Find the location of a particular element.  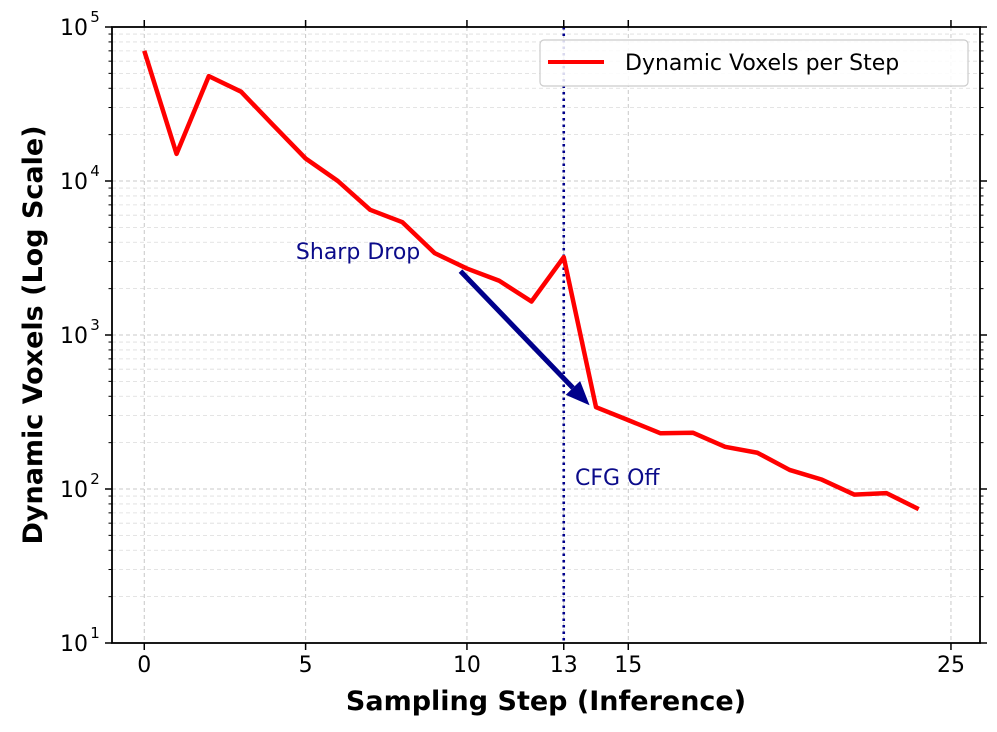

y-axis-title: Dynamic Voxels (Log Scale) is located at coordinates (33, 334).